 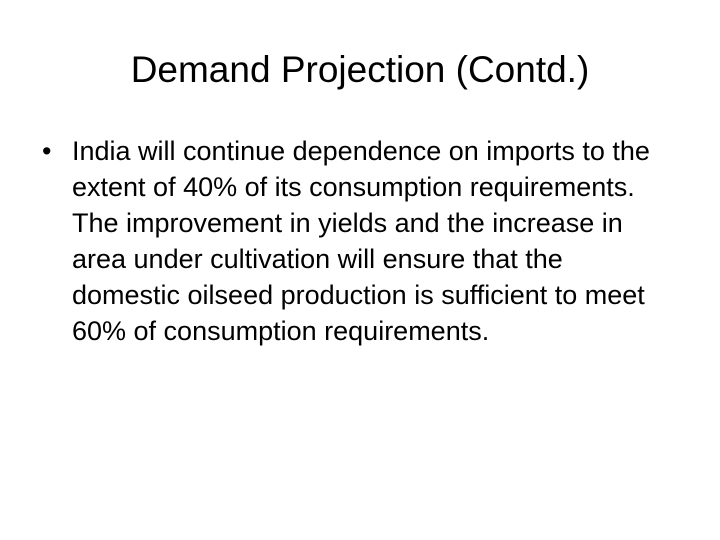 I want to click on slide-title: Demand Projection (Contd.), so click(x=360, y=69).